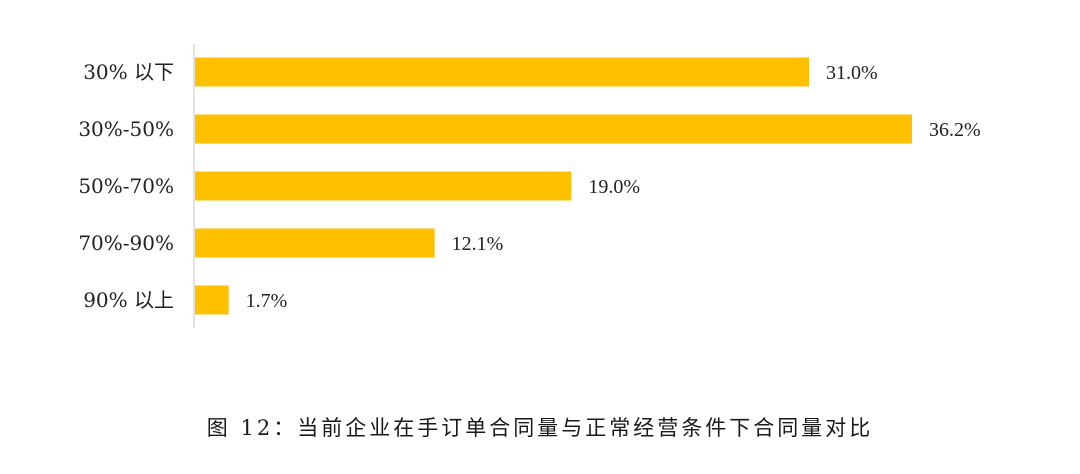  I want to click on figure-caption: 图 12：当前企业在手订单合同量与正常经营条件下合同量对比, so click(540, 428).